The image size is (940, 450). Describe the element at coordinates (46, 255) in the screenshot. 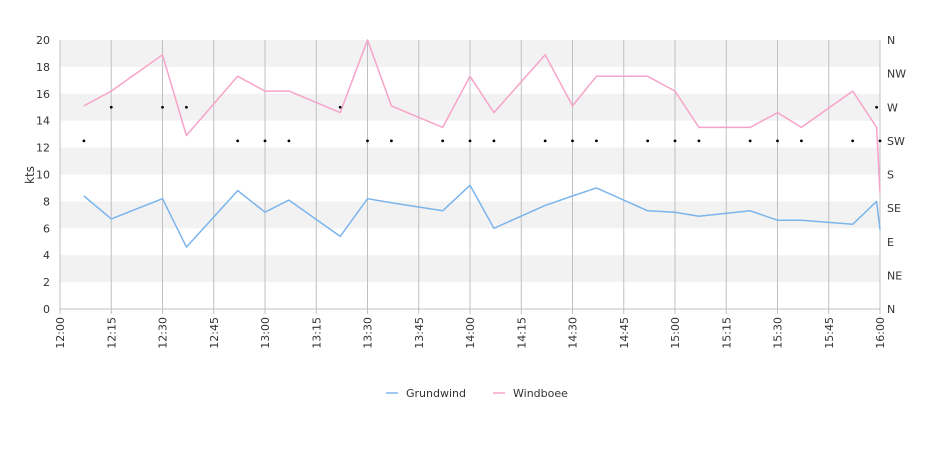

I see `y-tick-label: 4` at that location.